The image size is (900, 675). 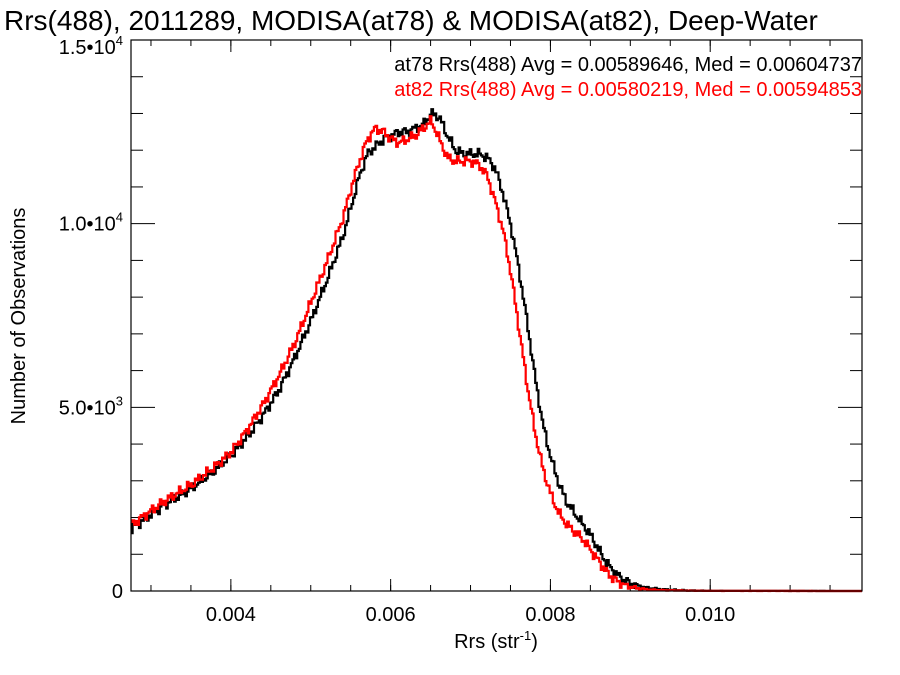 What do you see at coordinates (231, 615) in the screenshot?
I see `x-tick-label-0: 0.004` at bounding box center [231, 615].